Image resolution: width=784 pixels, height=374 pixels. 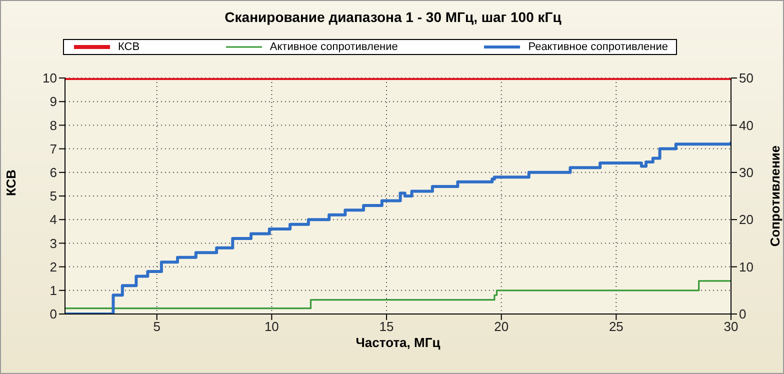 I want to click on y-tick-label: 4, so click(x=53, y=220).